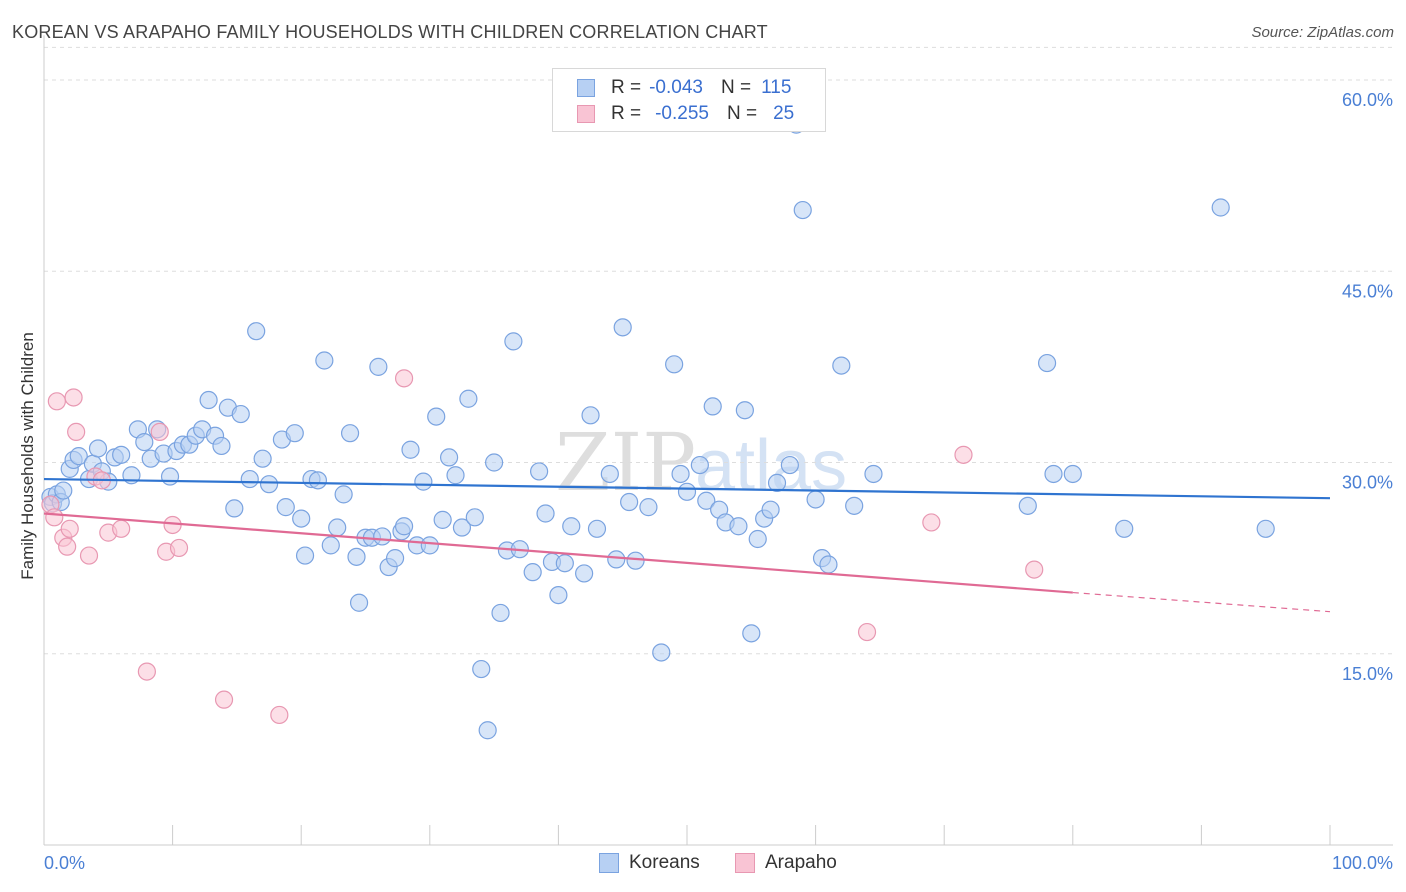 The width and height of the screenshot is (1406, 892). I want to click on legend-n-label: N =, so click(742, 113).